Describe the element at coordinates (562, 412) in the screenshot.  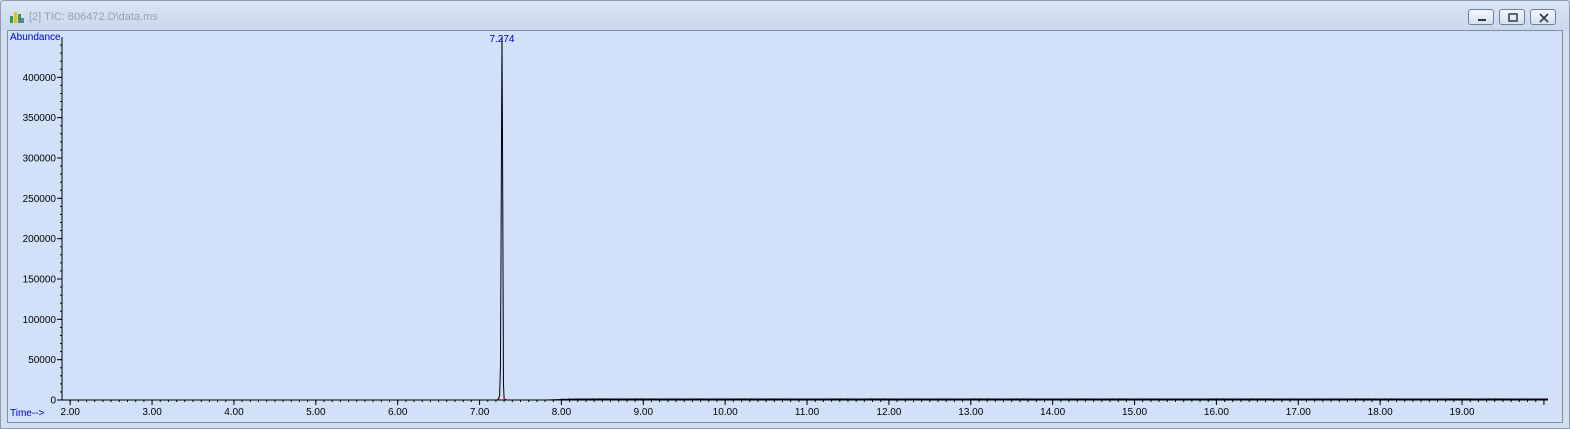
I see `x-tick-label: 8.00` at that location.